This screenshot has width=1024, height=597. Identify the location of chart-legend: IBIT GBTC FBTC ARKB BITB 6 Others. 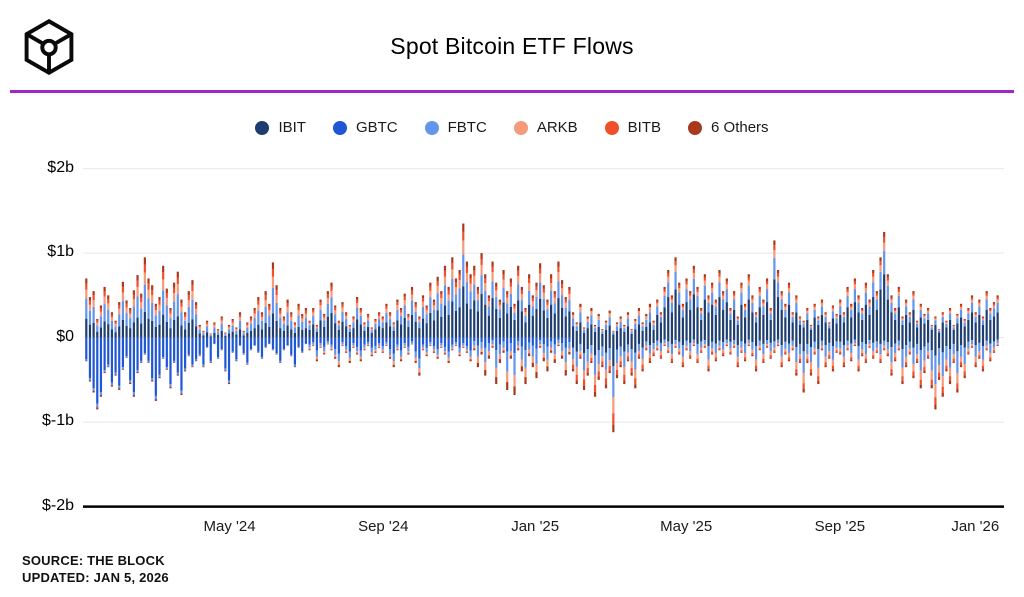
(512, 127).